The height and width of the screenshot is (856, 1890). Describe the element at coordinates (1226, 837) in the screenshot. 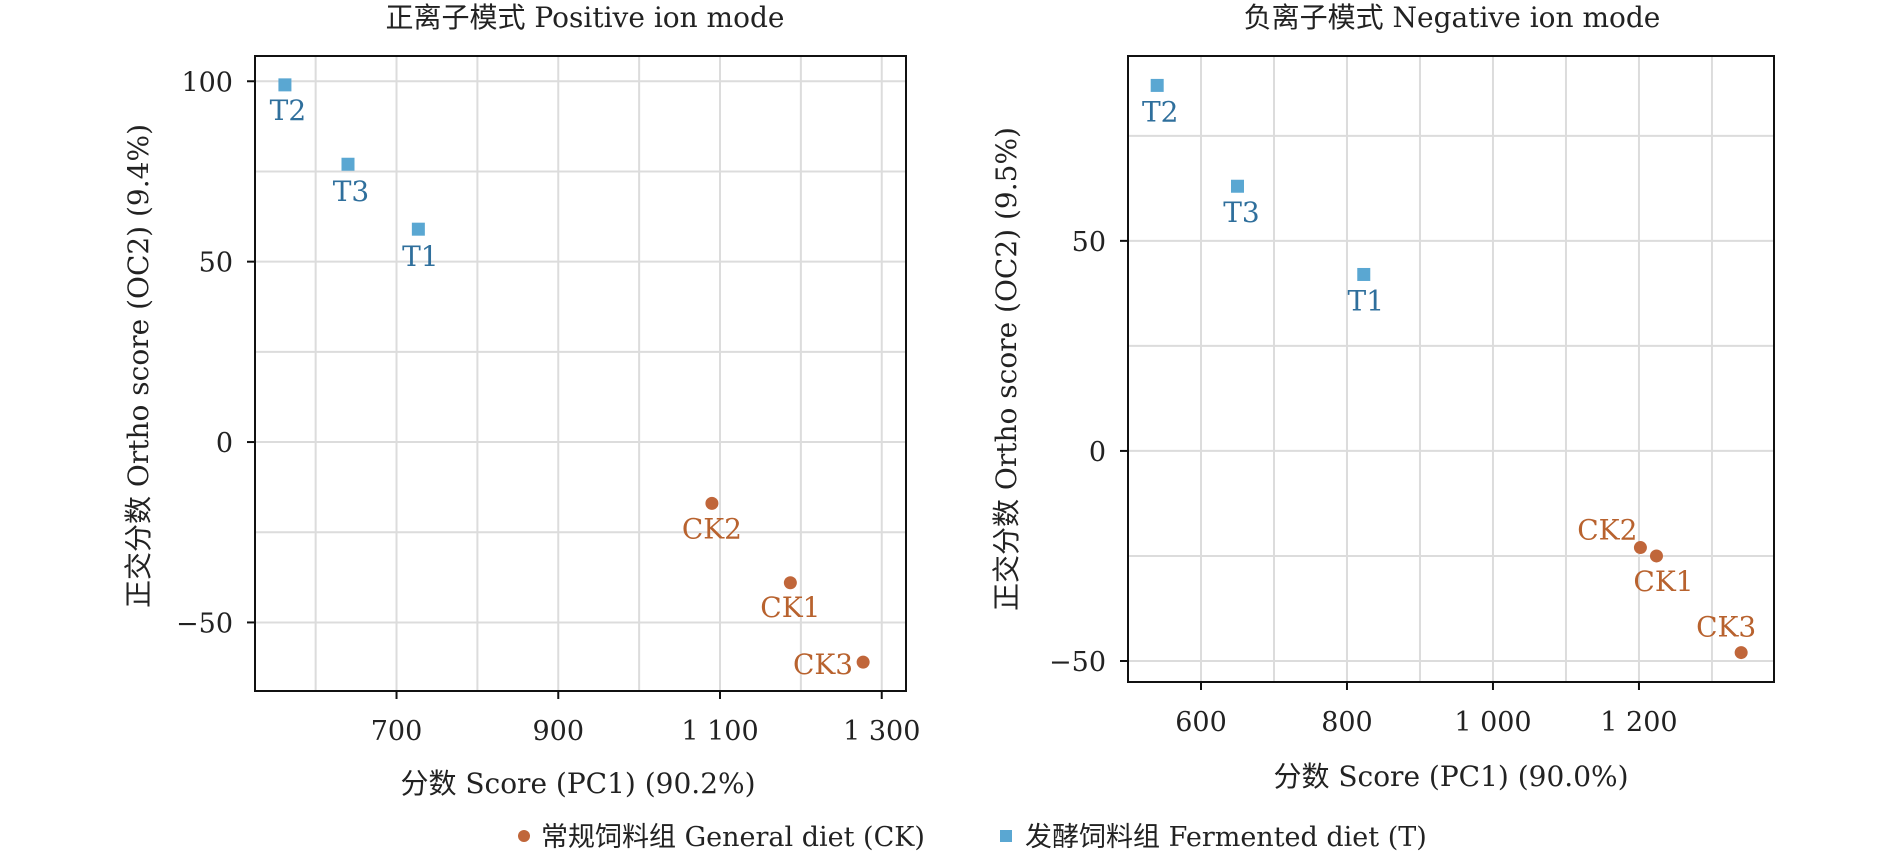

I see `legend-label-t: 发酵饲料组 Fermented diet (T)` at that location.